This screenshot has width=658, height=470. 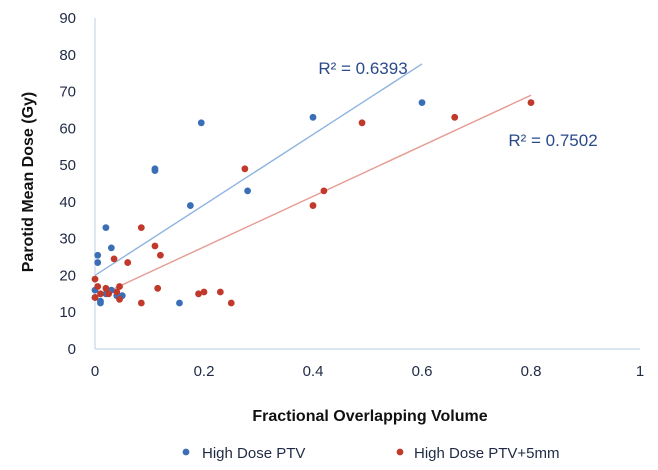 I want to click on y-axis-ticks: 0 10 20 30 40 50 60 70 80 90, so click(x=67, y=184).